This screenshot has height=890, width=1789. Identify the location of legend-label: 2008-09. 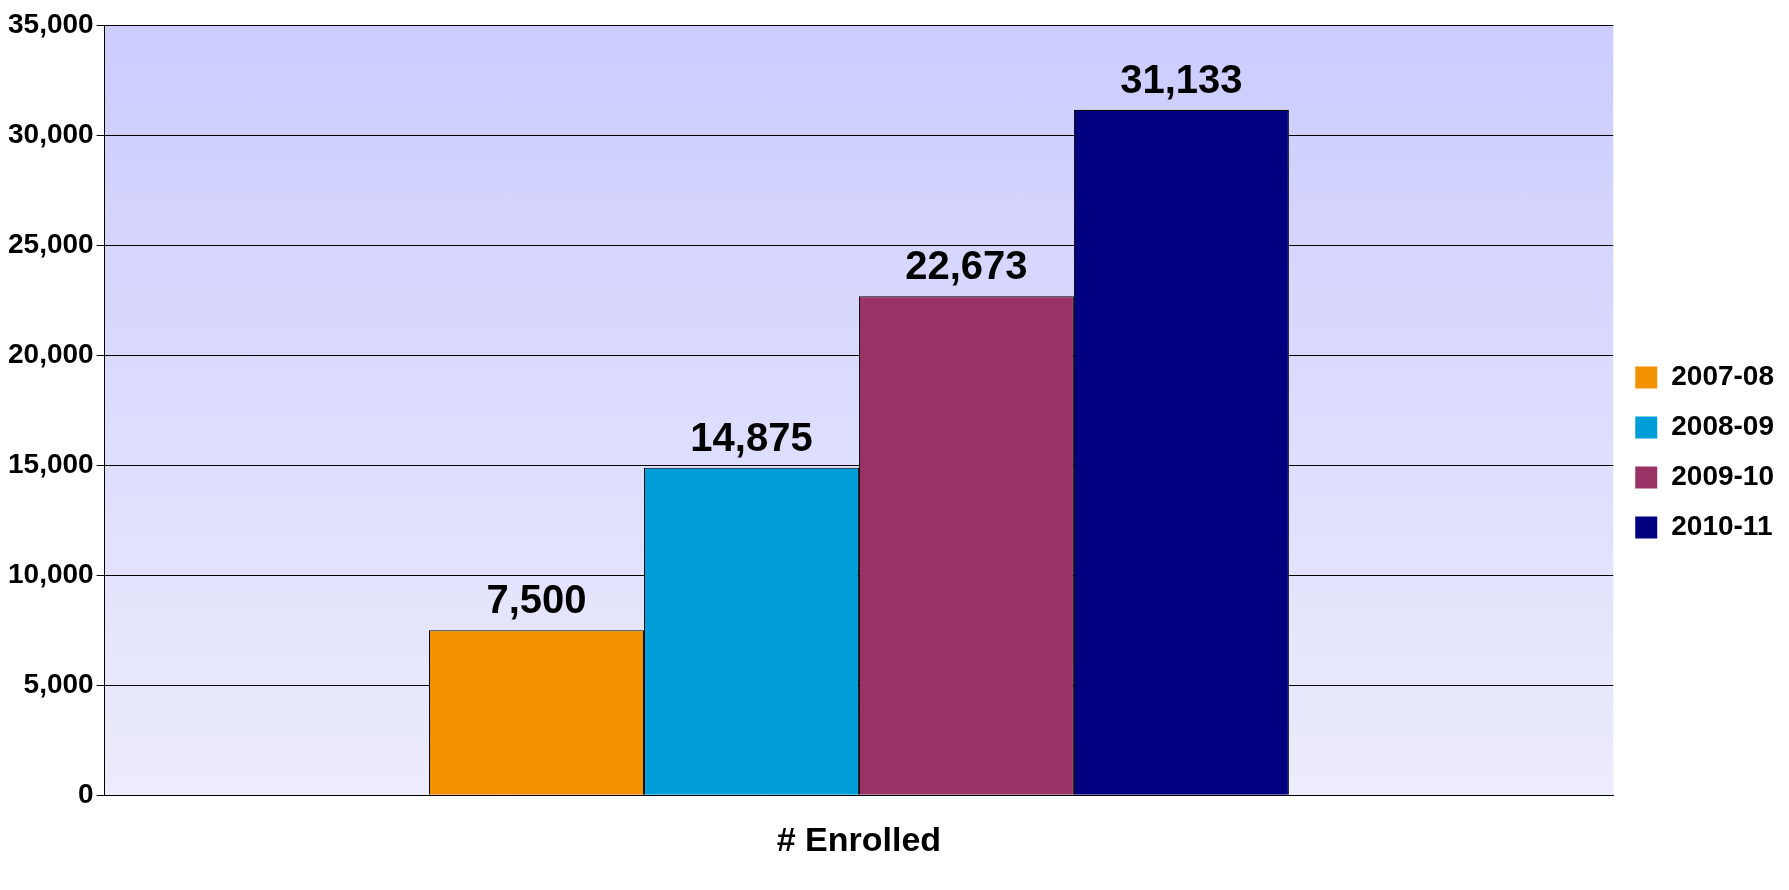
(1723, 426).